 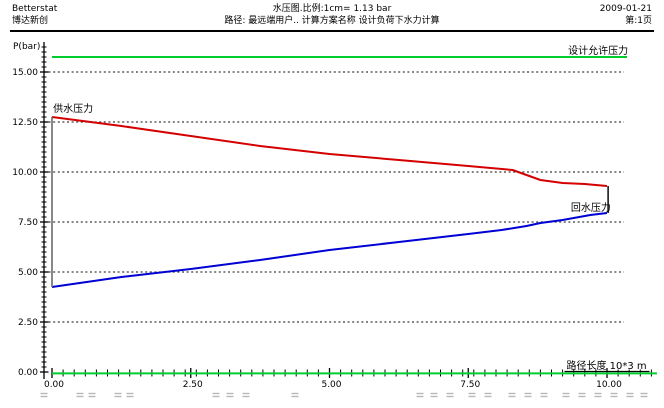 I want to click on y-tick-label: 2.50, so click(x=28, y=323).